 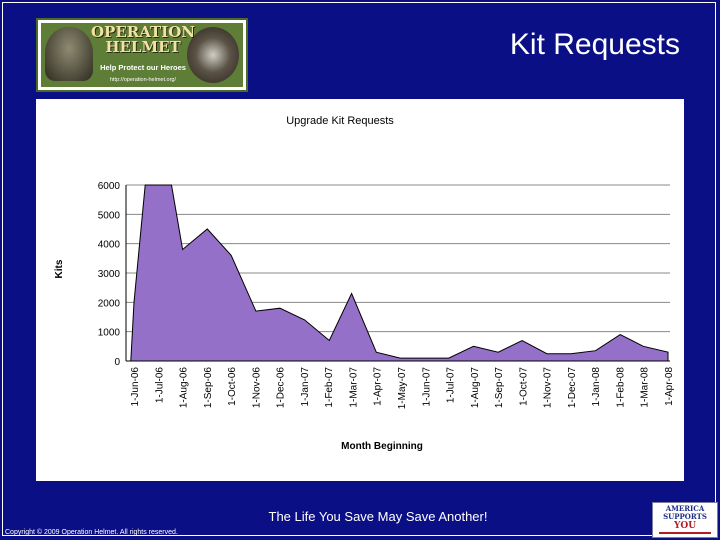 What do you see at coordinates (669, 386) in the screenshot?
I see `x-tick-label: 1-Apr-08` at bounding box center [669, 386].